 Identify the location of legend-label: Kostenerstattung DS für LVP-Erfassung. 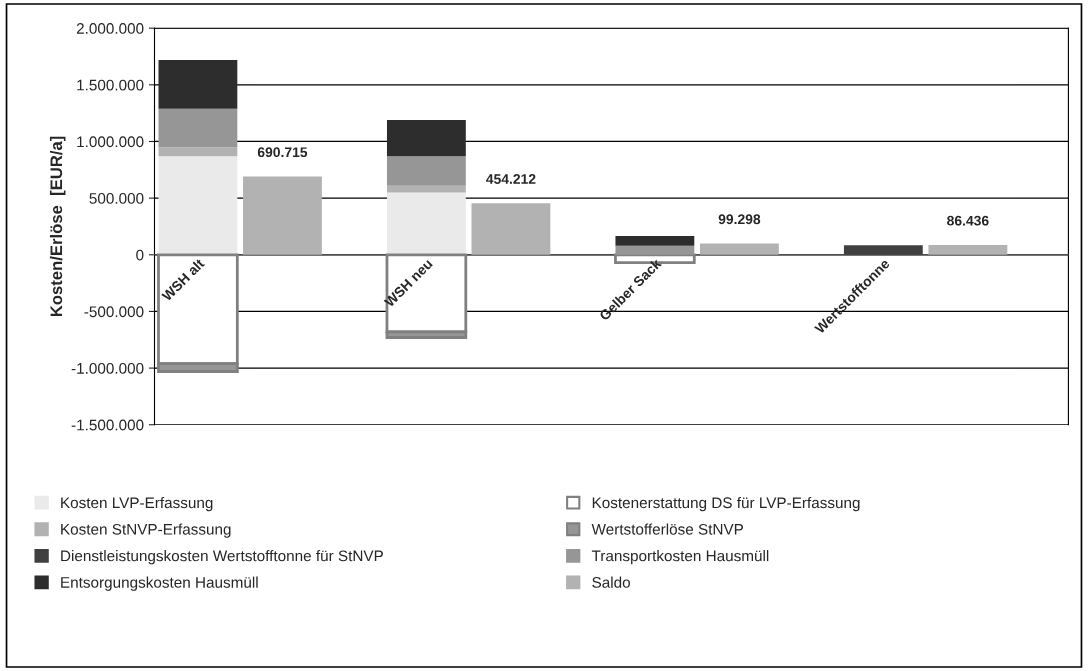
(726, 504).